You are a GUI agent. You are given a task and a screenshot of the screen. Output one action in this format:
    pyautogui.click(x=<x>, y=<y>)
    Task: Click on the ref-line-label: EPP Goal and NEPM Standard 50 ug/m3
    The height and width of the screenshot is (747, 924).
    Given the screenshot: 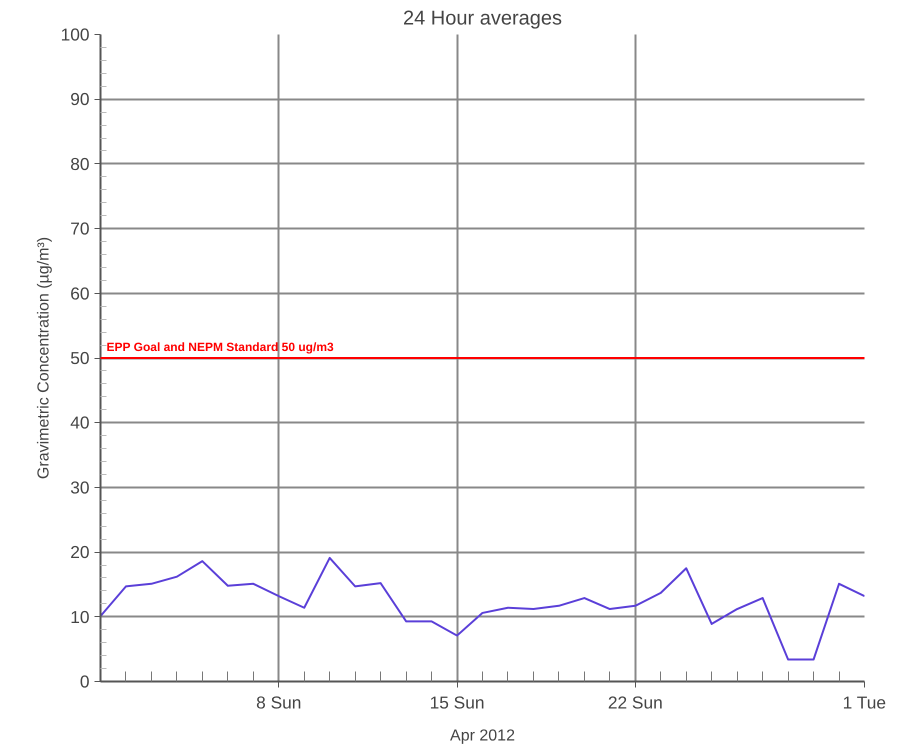 What is the action you would take?
    pyautogui.click(x=220, y=347)
    